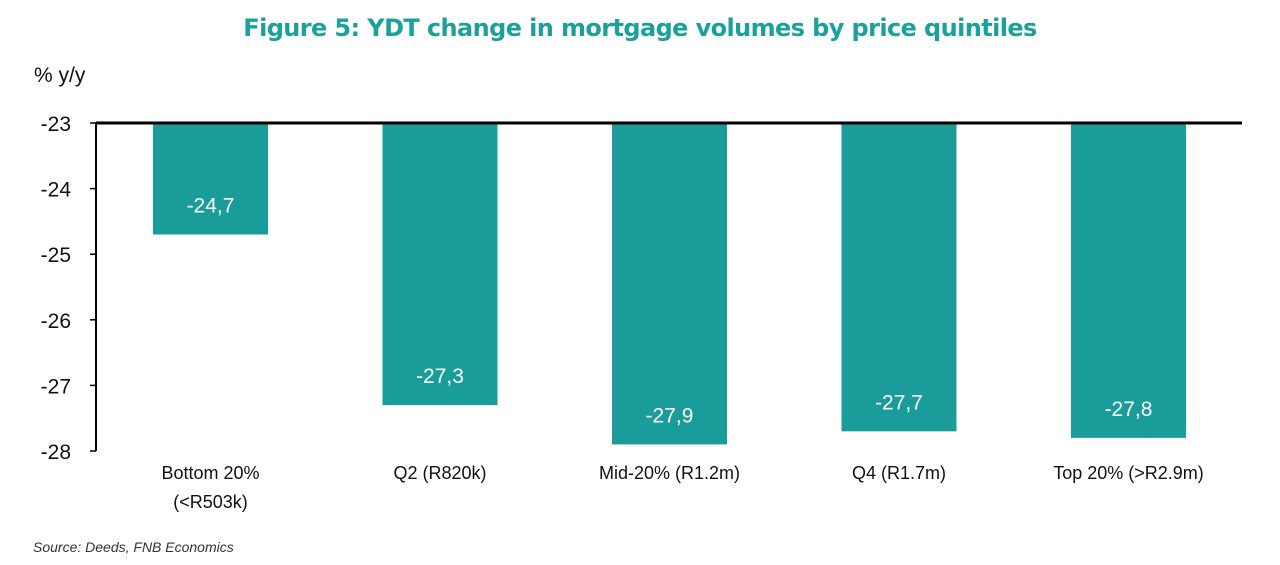  What do you see at coordinates (669, 473) in the screenshot?
I see `category-label: Mid-20% (R1.2m)` at bounding box center [669, 473].